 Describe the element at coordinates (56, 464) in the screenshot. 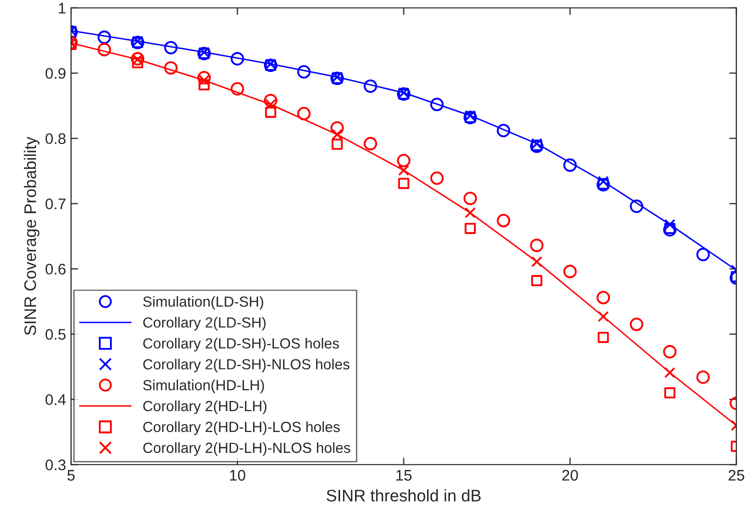

I see `y-tick-label: 0.3` at that location.